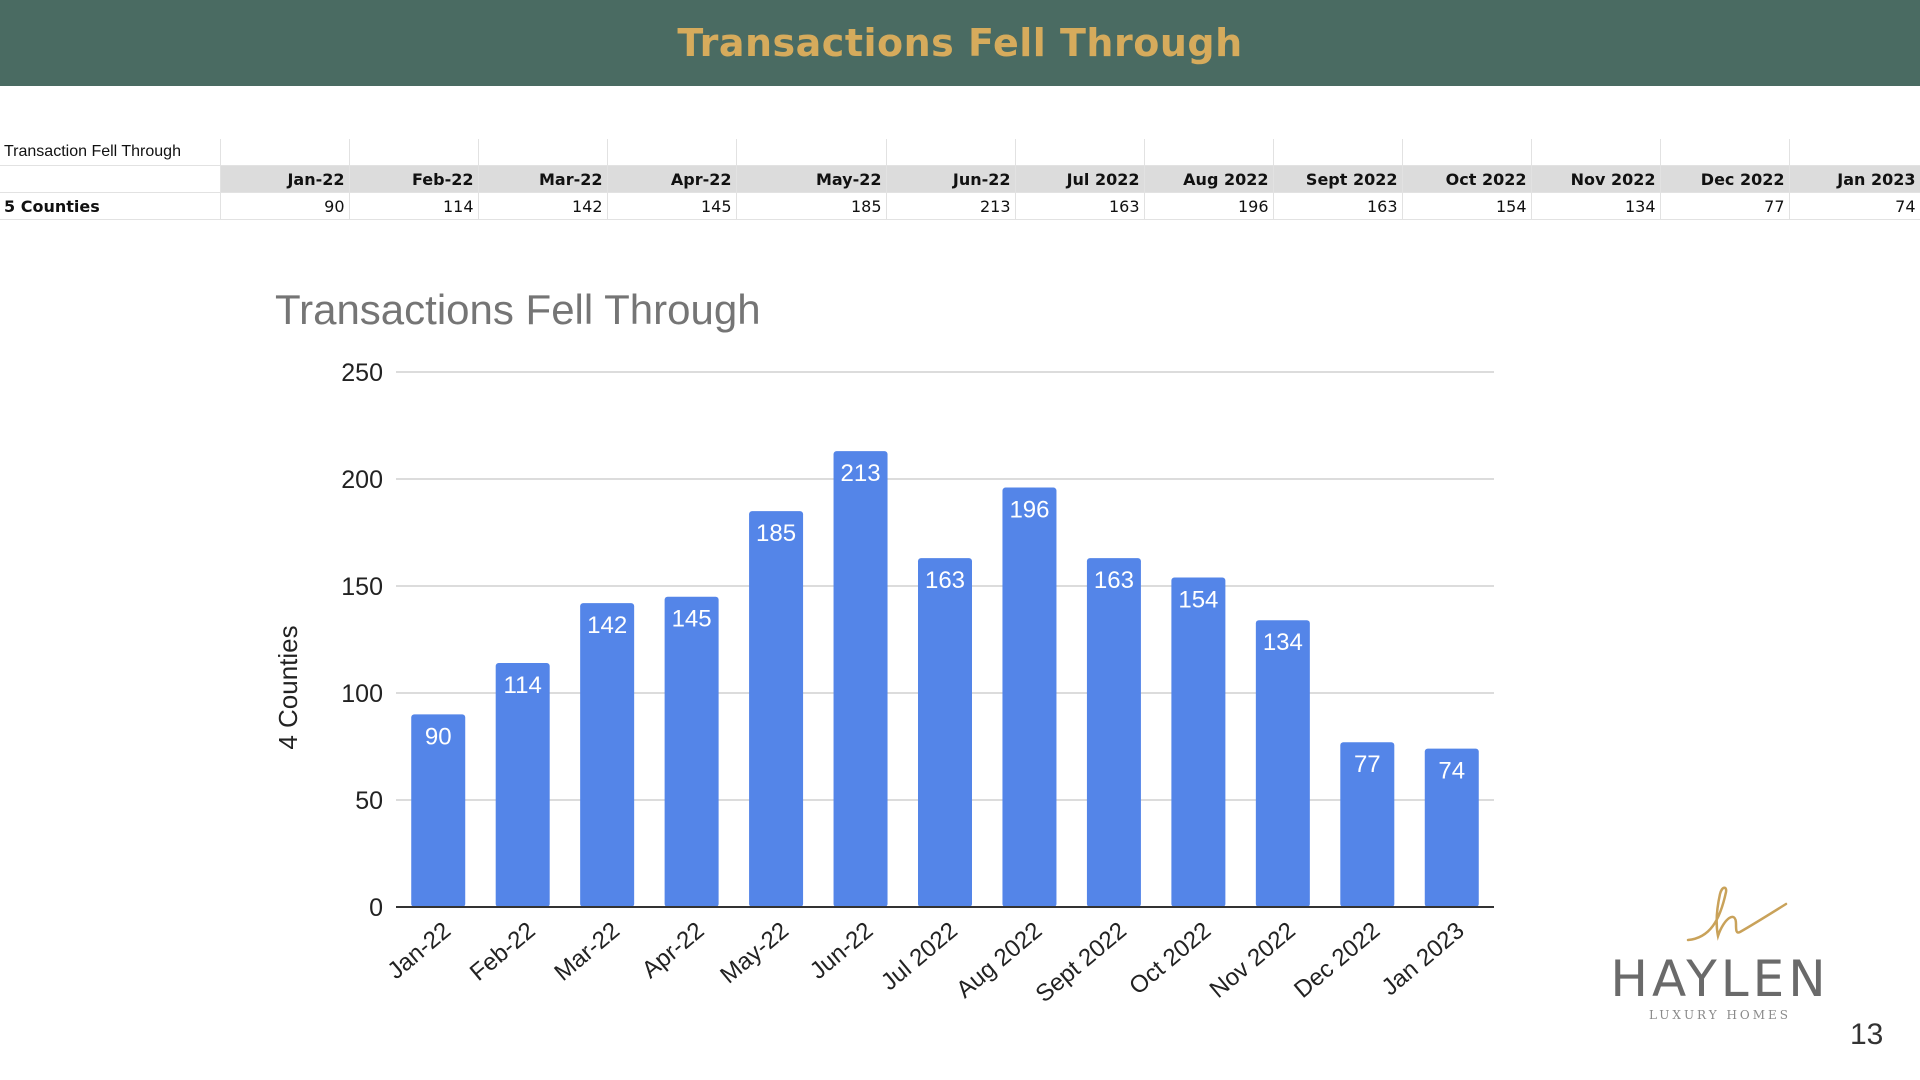 Image resolution: width=1920 pixels, height=1080 pixels. I want to click on data-label: 196, so click(1029, 510).